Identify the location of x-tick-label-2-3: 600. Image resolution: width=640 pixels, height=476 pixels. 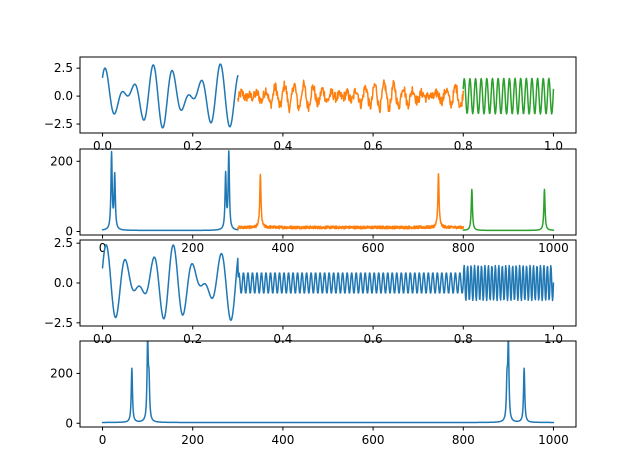
(373, 248).